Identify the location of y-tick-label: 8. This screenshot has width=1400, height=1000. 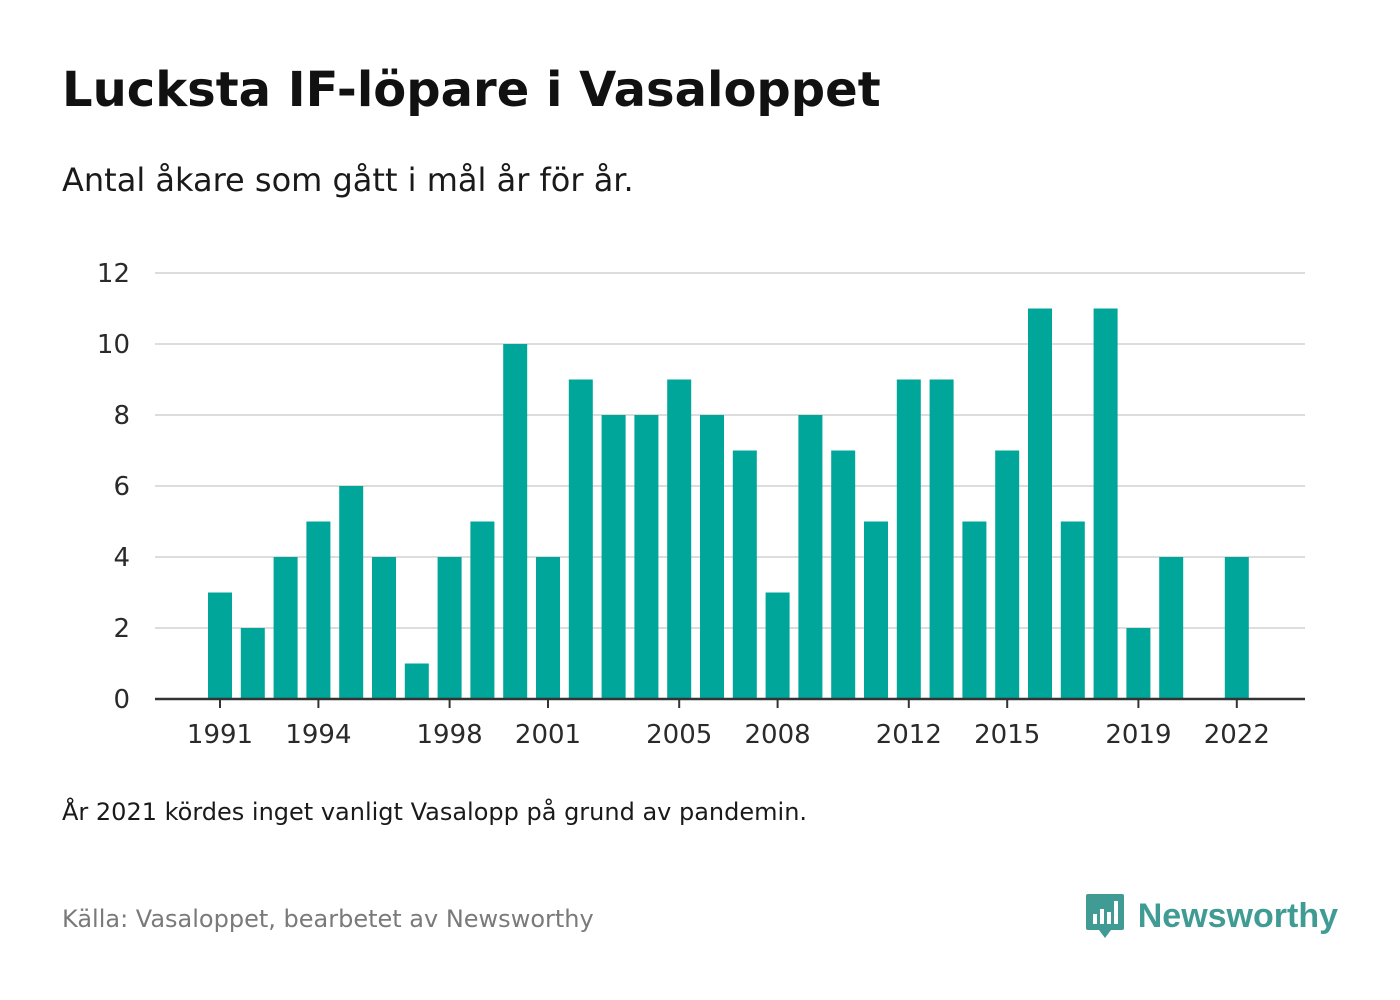
(121, 416).